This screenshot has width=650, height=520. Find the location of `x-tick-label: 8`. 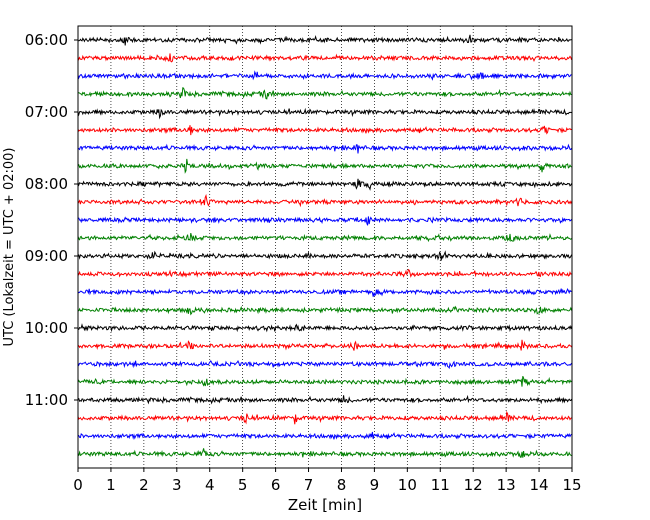

x-tick-label: 8 is located at coordinates (342, 485).